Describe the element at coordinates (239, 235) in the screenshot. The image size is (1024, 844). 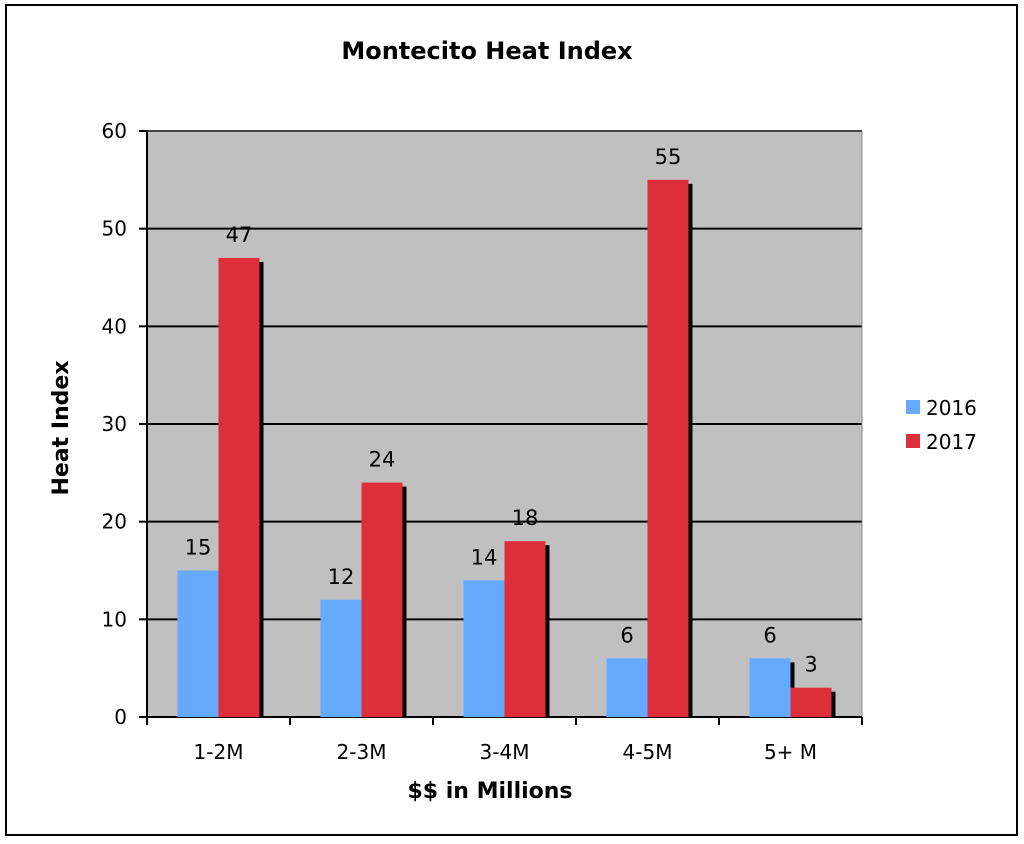
I see `data-label: 47` at that location.